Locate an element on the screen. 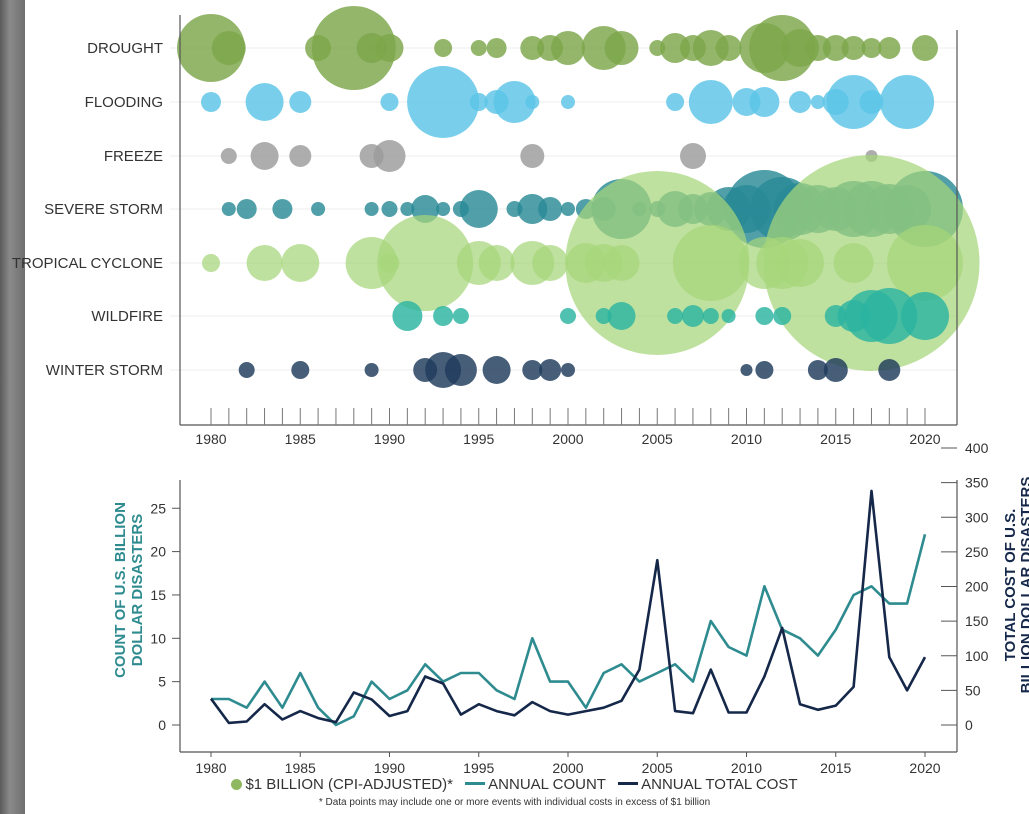  line-x-tick-label: 1985 is located at coordinates (300, 768).